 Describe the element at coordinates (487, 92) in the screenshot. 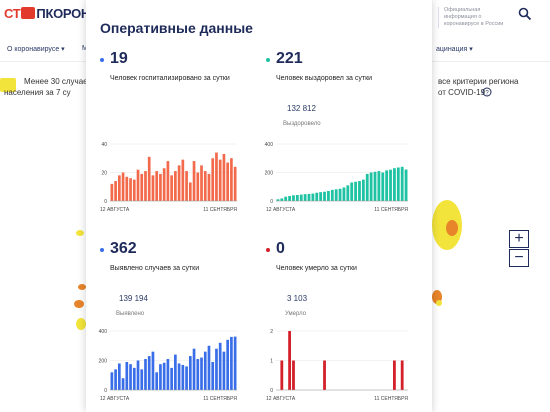

I see `help-icon: ?` at that location.